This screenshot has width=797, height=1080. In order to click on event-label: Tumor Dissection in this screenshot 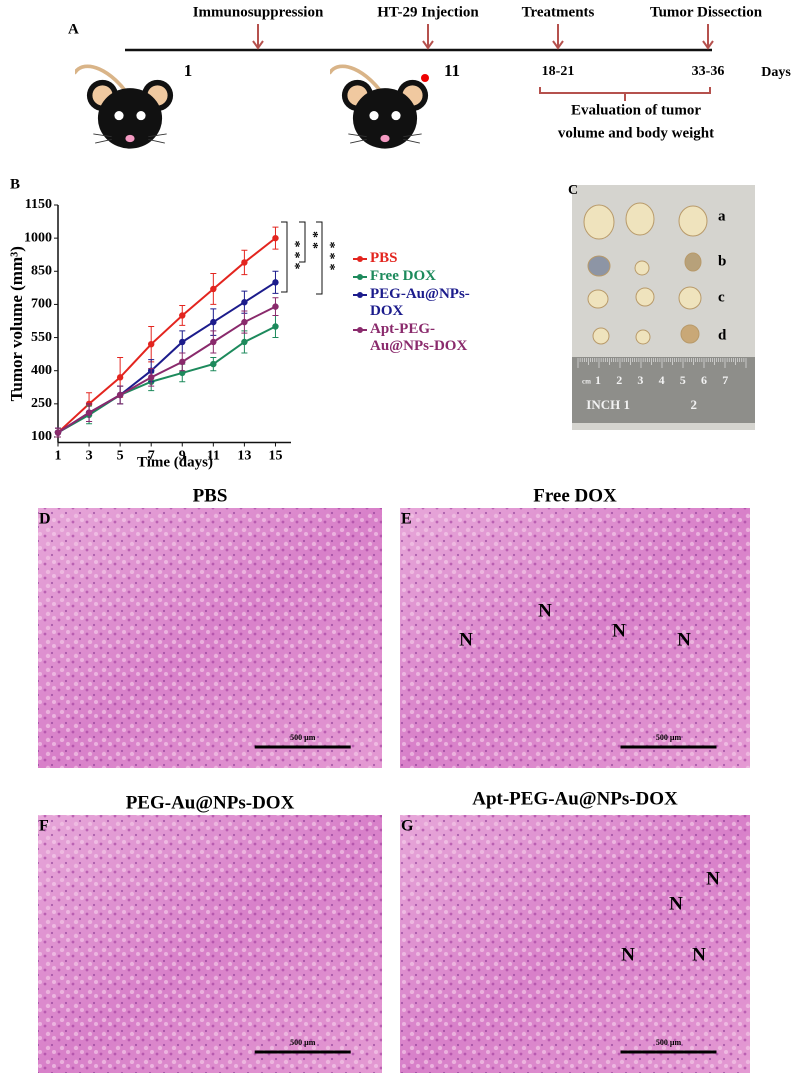, I will do `click(706, 12)`.